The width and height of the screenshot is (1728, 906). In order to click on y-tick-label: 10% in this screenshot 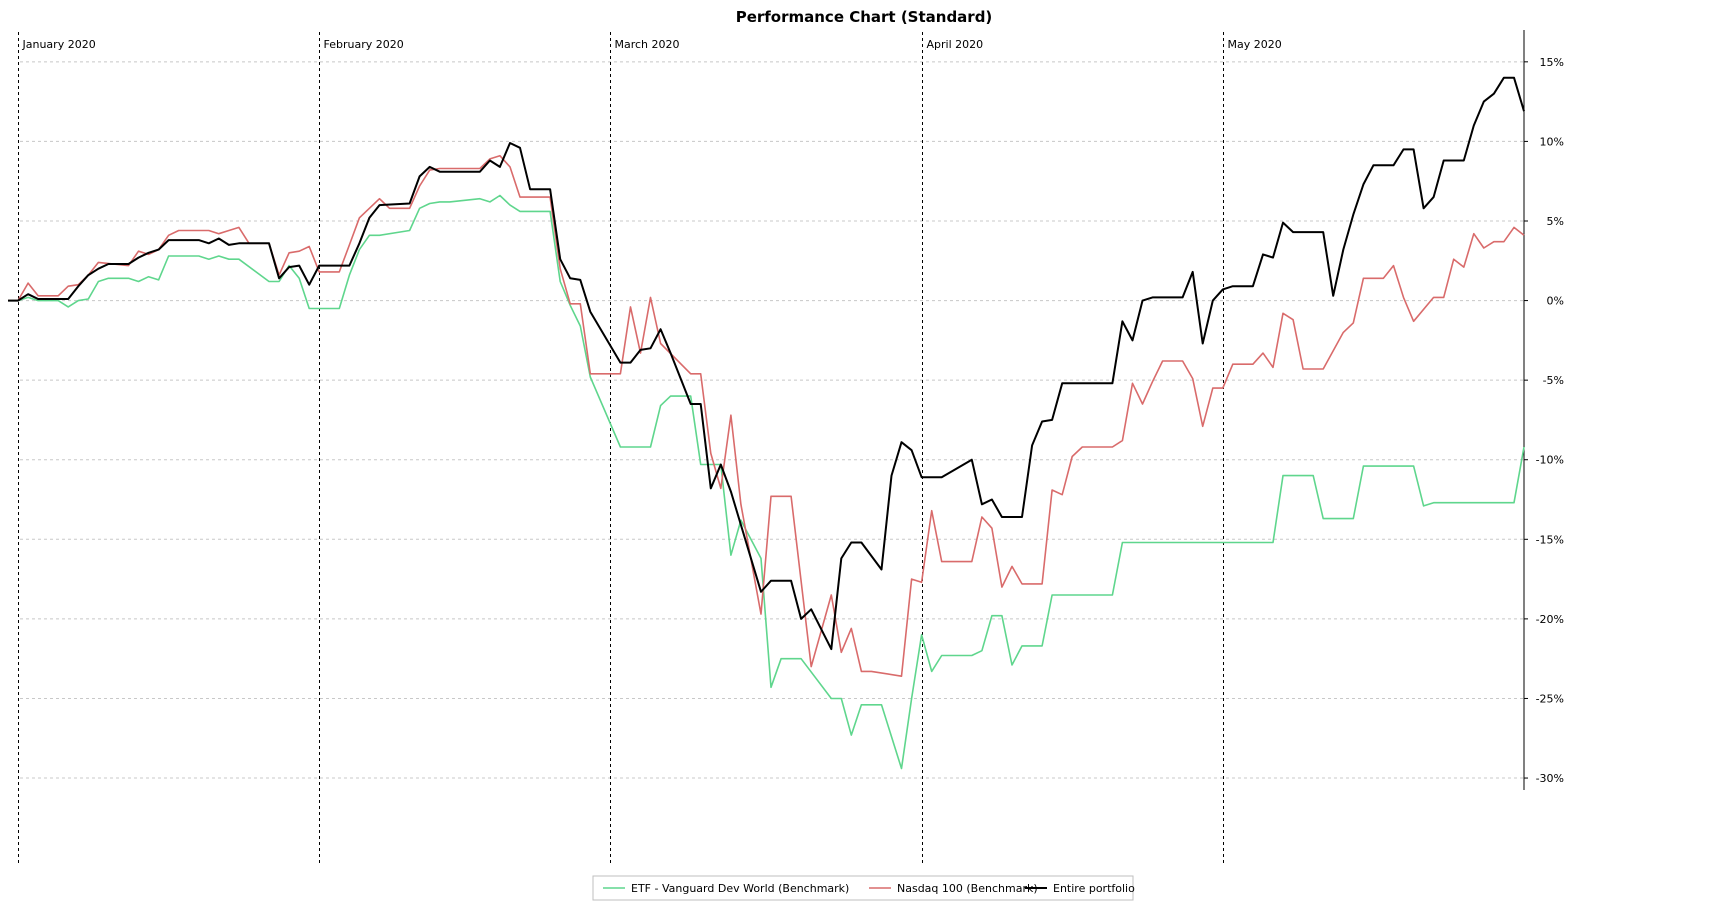, I will do `click(1552, 141)`.